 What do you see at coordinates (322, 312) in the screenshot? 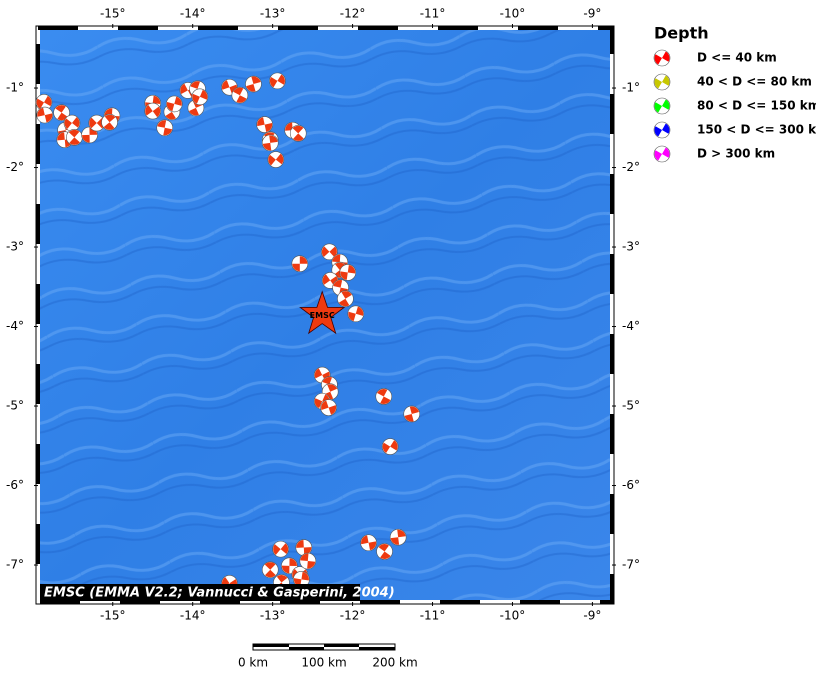
I see `epicenter-star` at bounding box center [322, 312].